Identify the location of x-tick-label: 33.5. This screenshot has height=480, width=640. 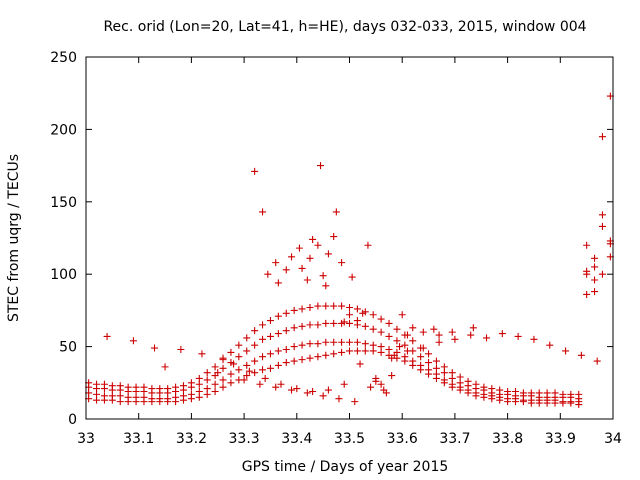
(349, 439).